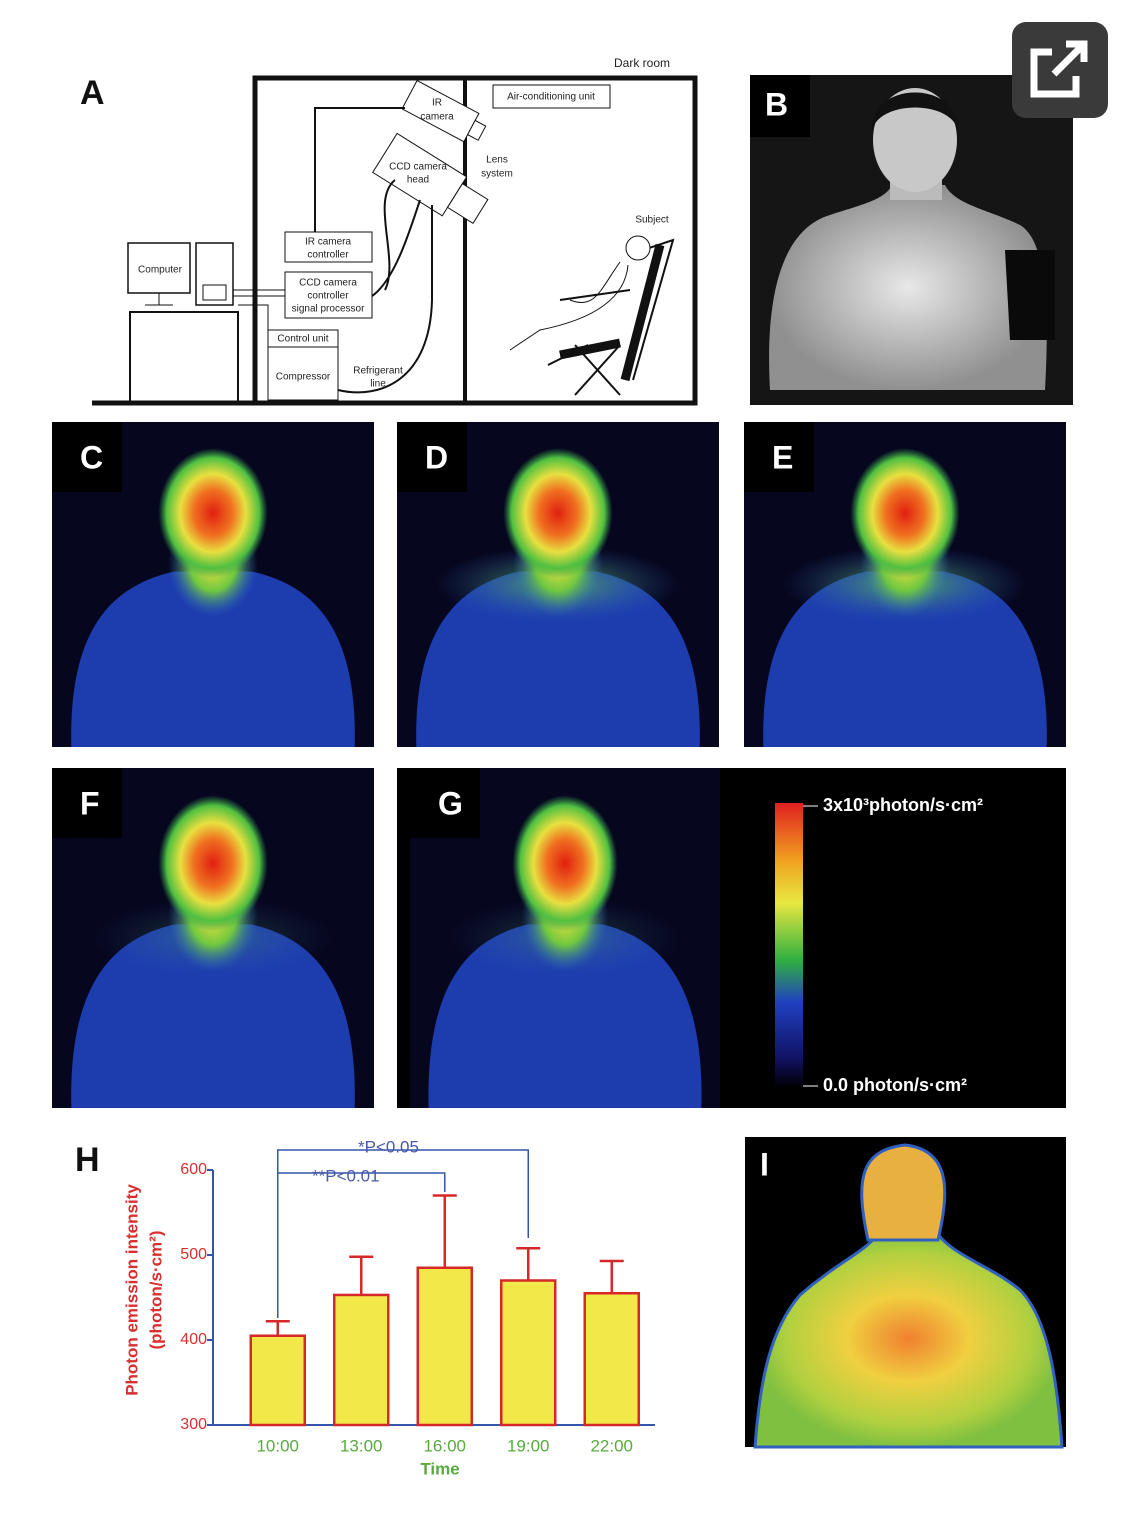 Image resolution: width=1125 pixels, height=1516 pixels. What do you see at coordinates (764, 1164) in the screenshot?
I see `panel-label: I` at bounding box center [764, 1164].